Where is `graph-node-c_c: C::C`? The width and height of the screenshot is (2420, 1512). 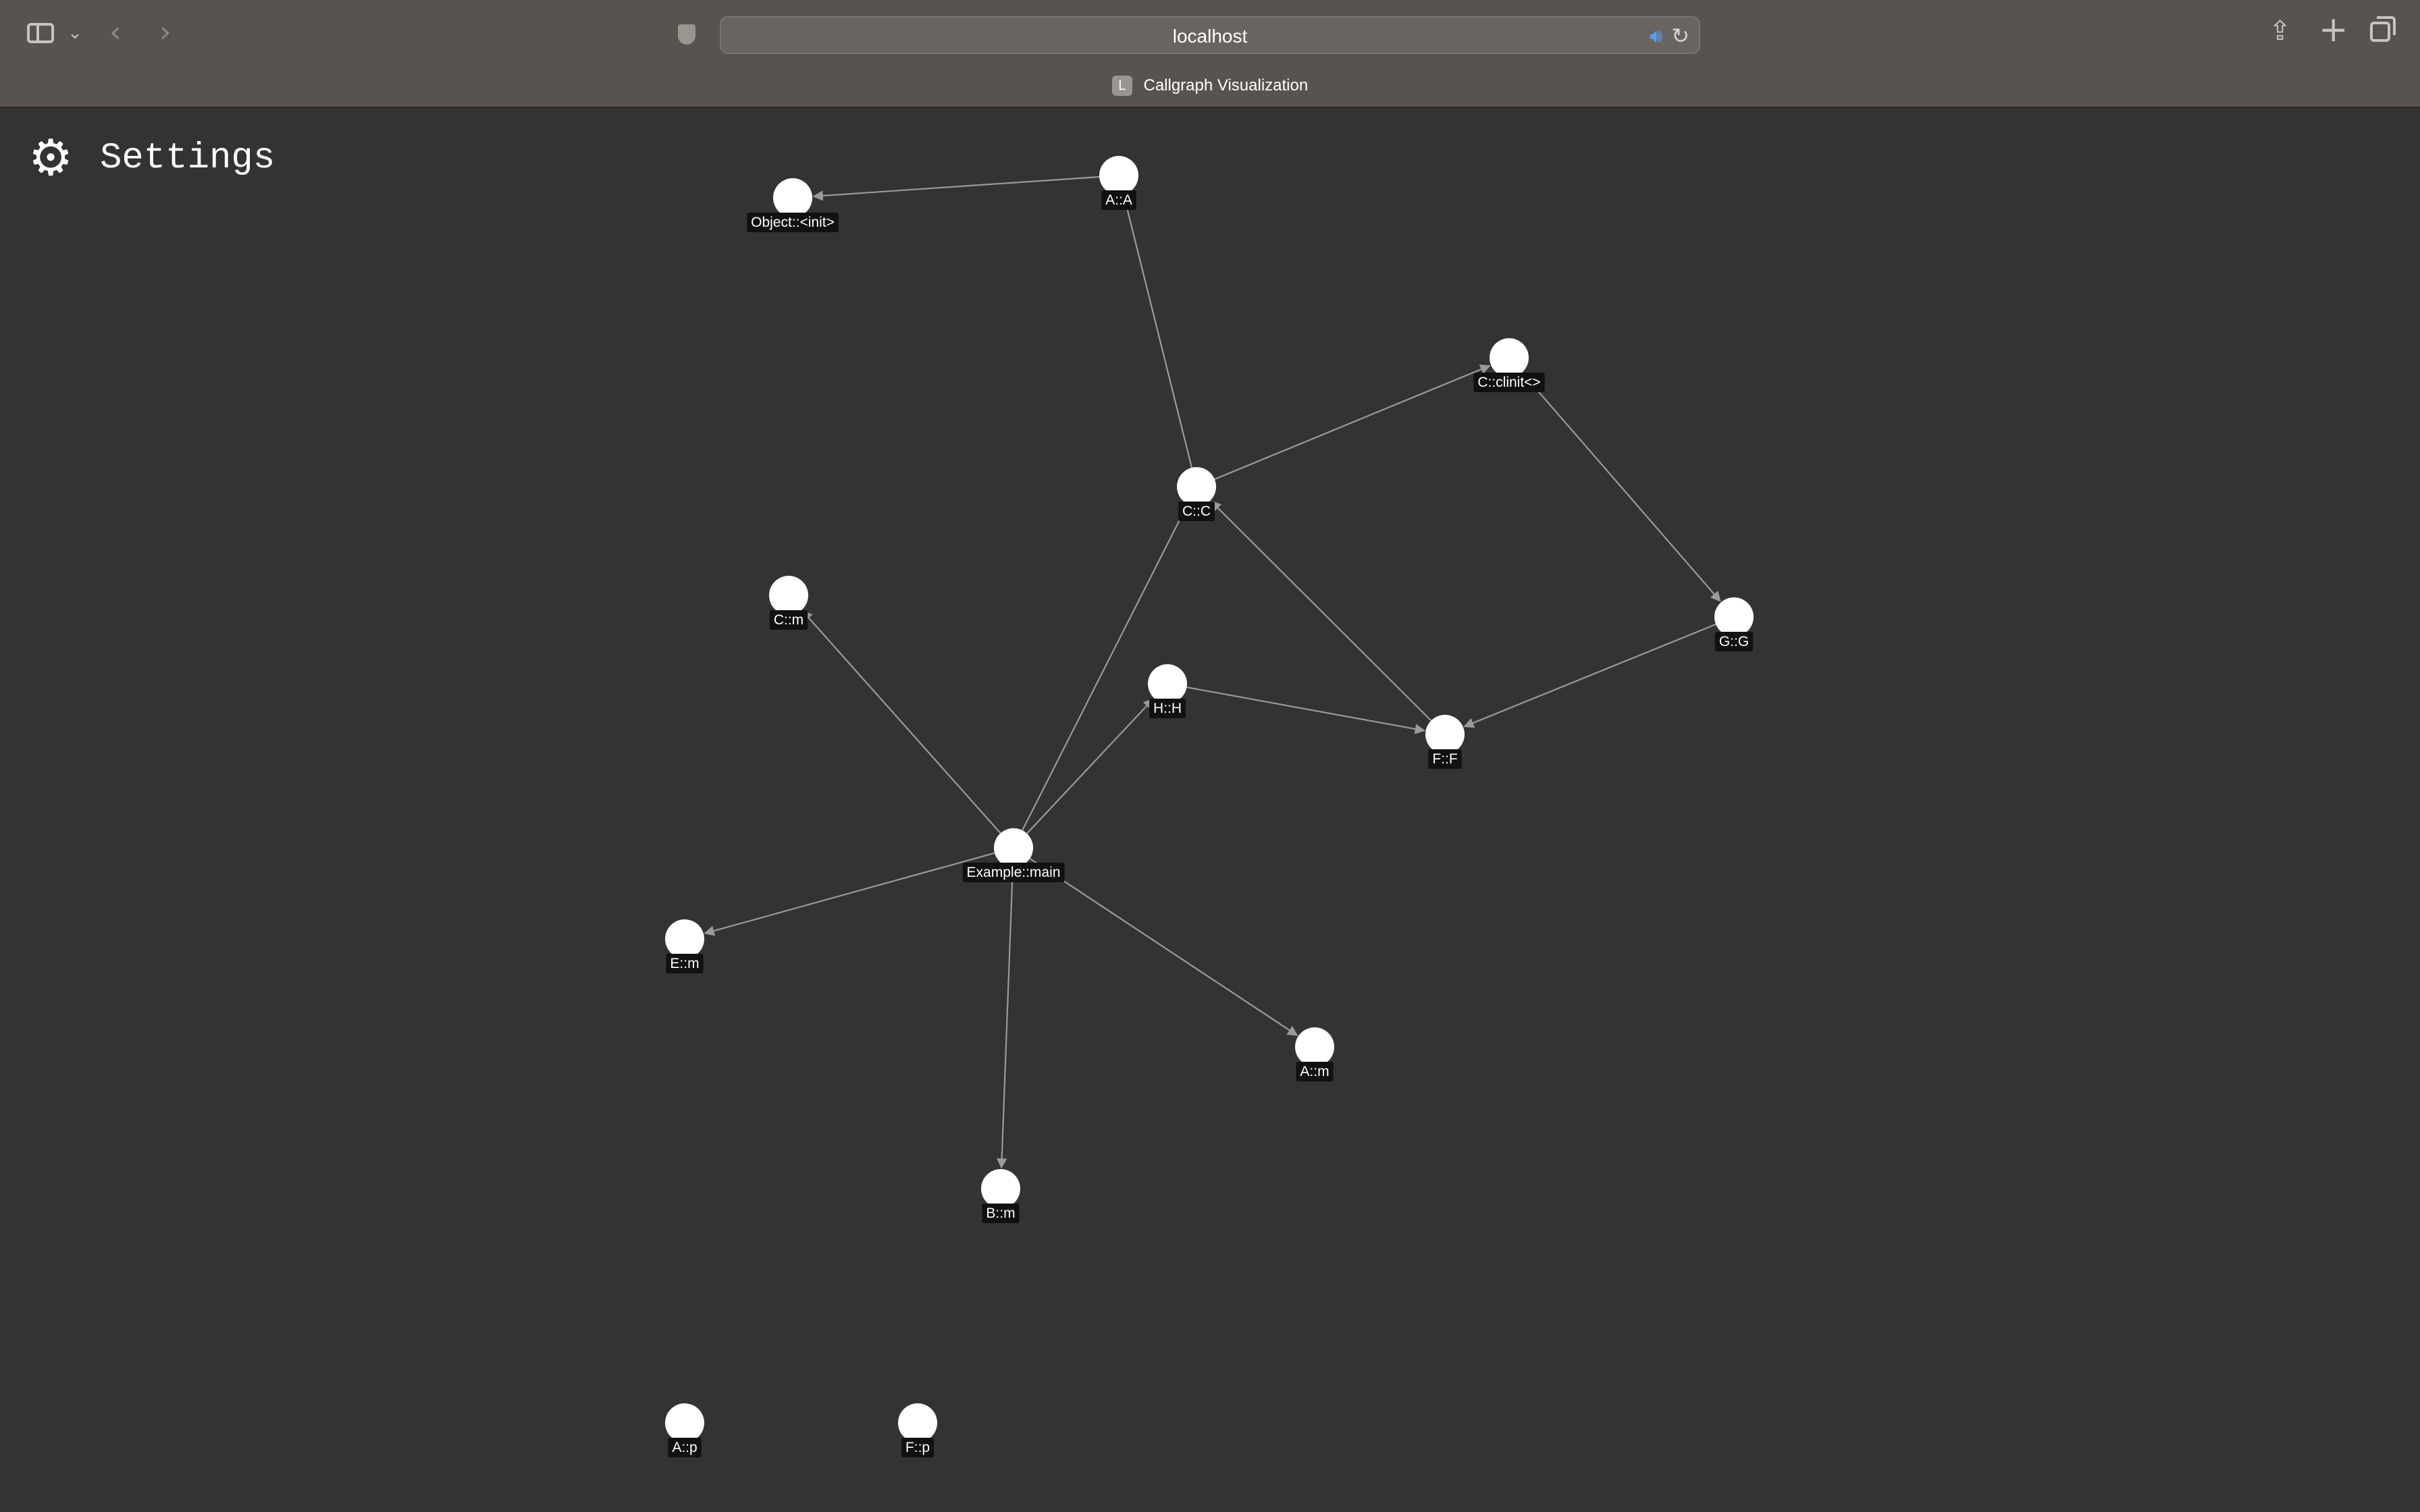 graph-node-c_c: C::C is located at coordinates (1196, 494).